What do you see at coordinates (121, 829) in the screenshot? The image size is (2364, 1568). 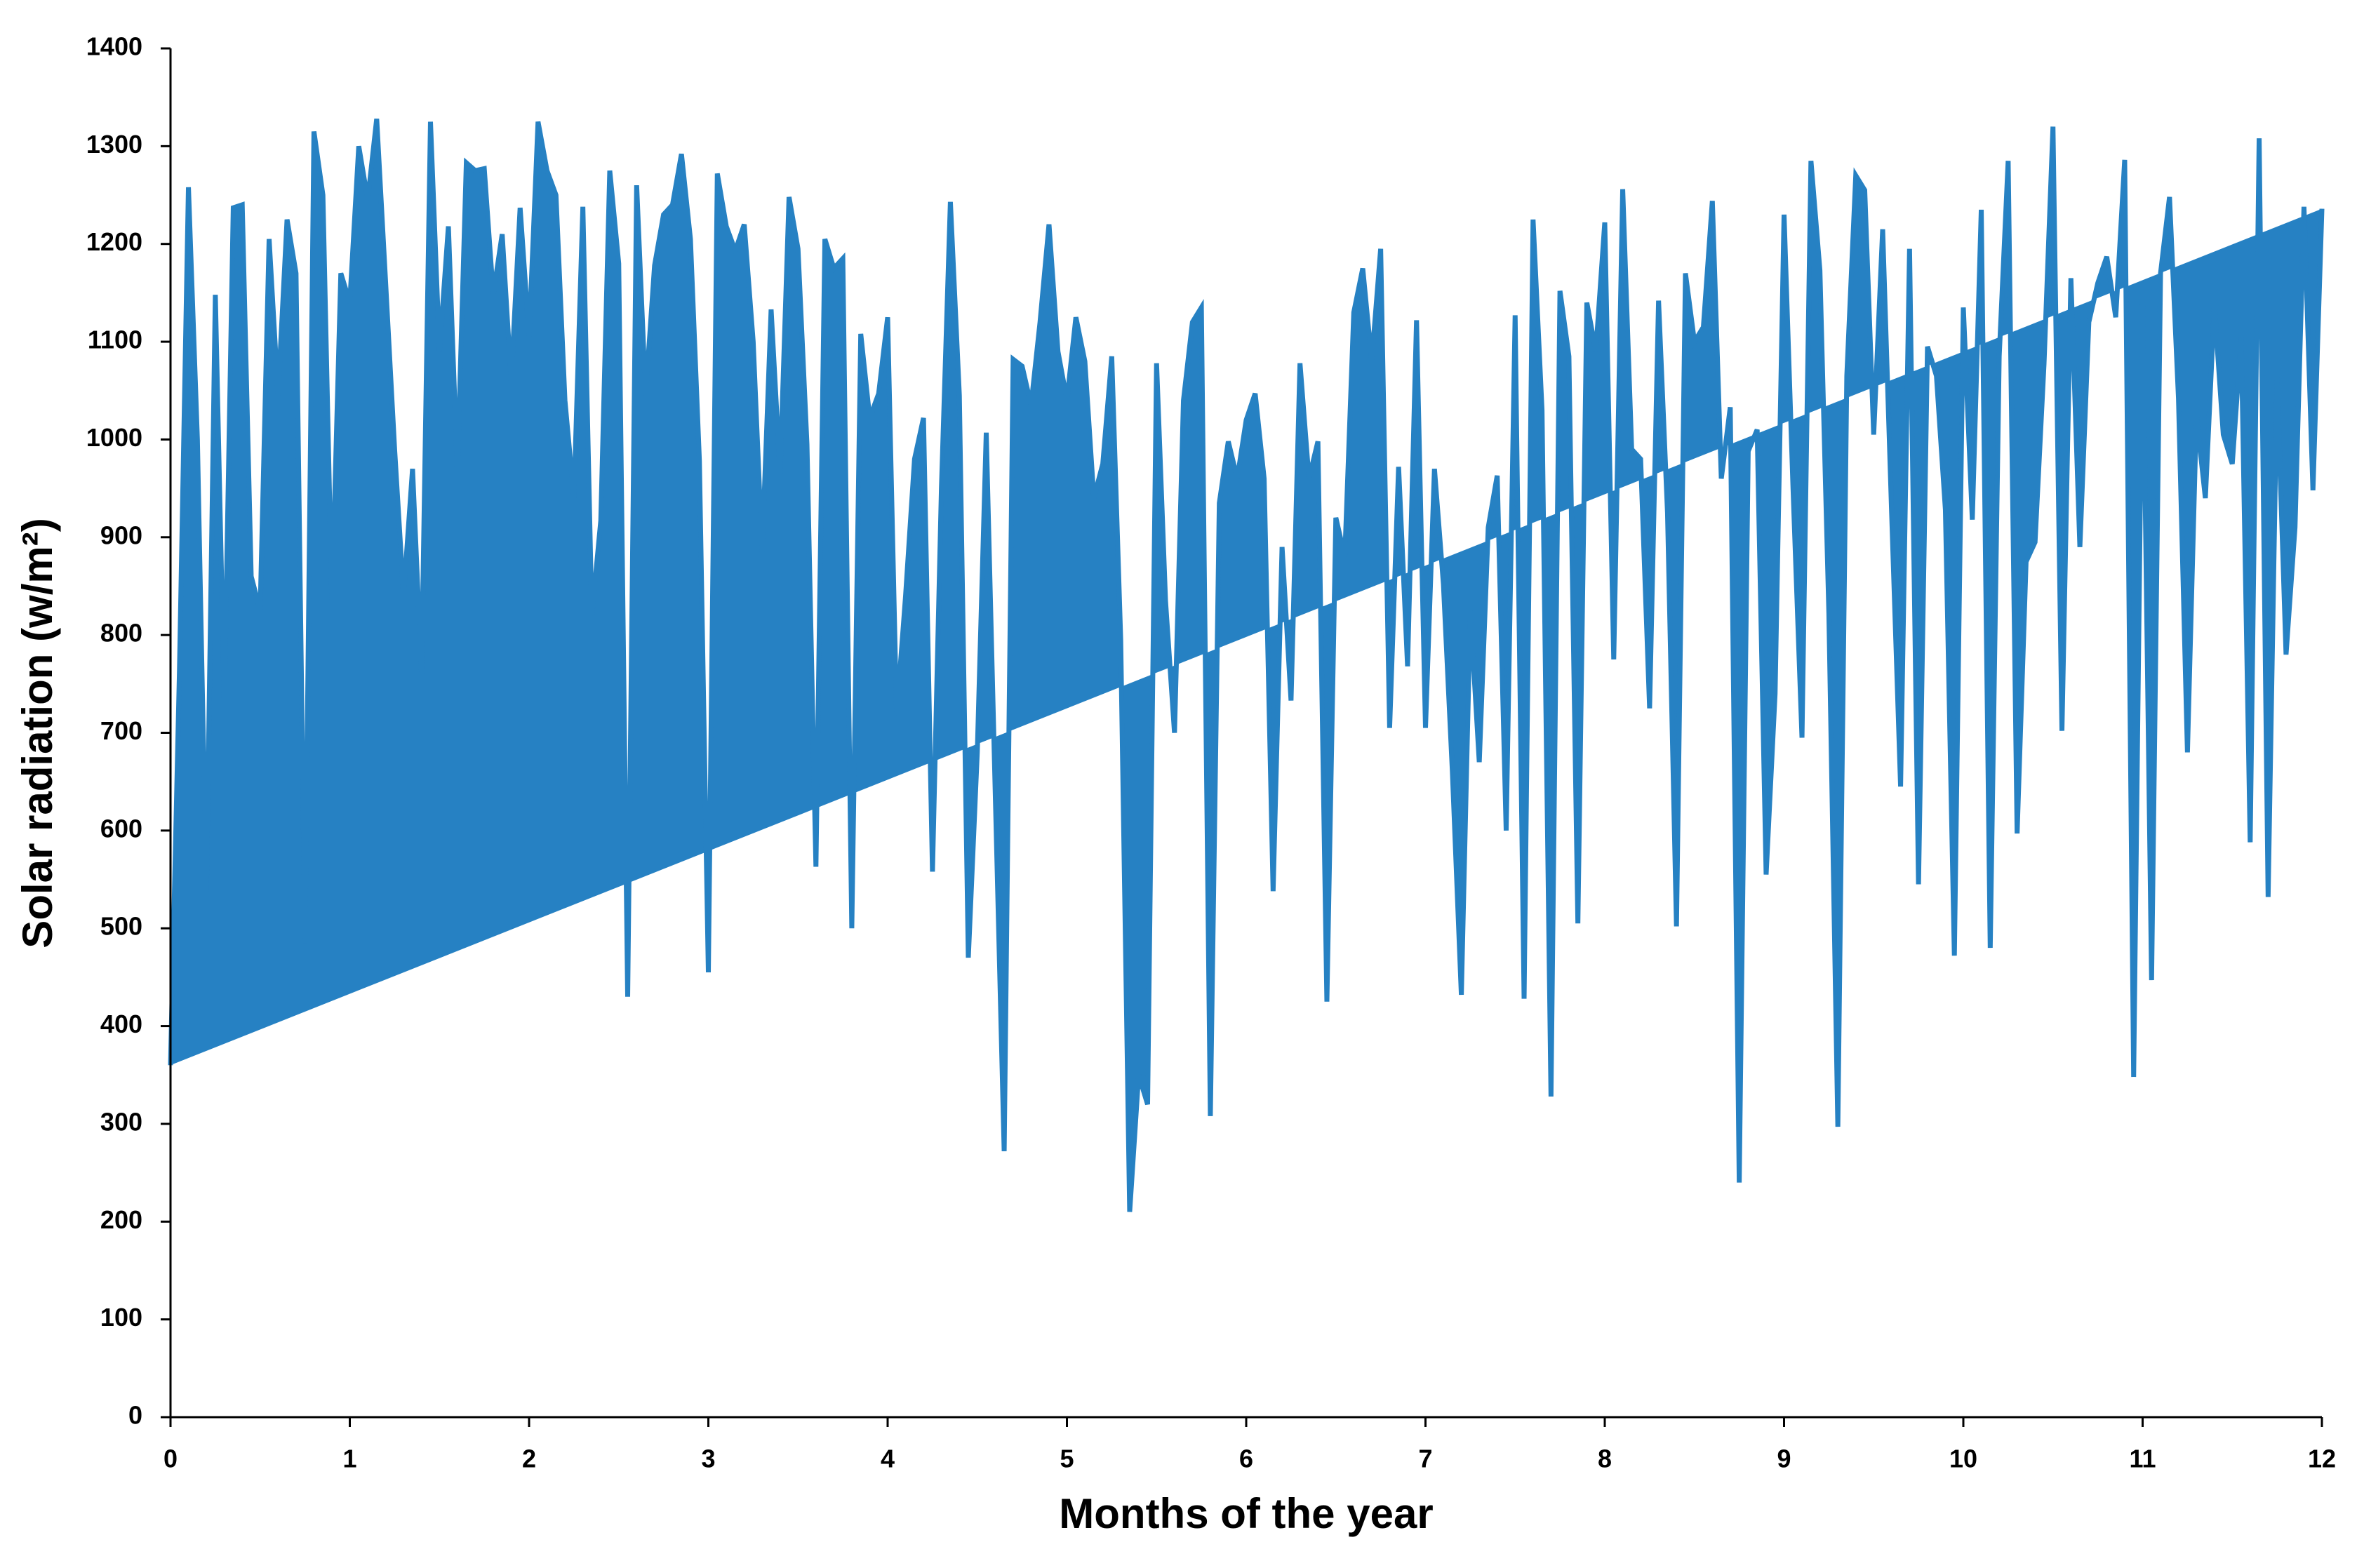 I see `y-tick-label: 600` at bounding box center [121, 829].